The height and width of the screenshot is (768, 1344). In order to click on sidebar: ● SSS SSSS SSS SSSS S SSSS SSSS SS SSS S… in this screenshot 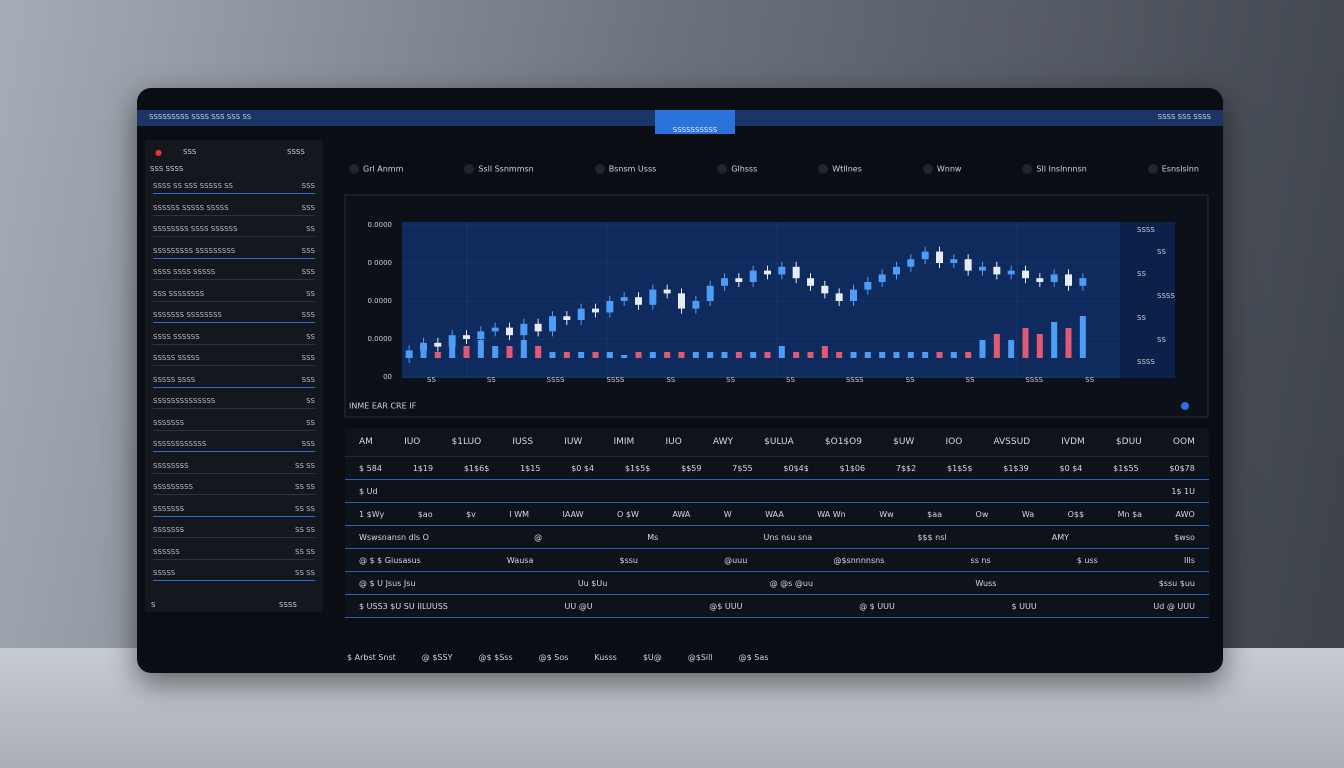, I will do `click(234, 376)`.